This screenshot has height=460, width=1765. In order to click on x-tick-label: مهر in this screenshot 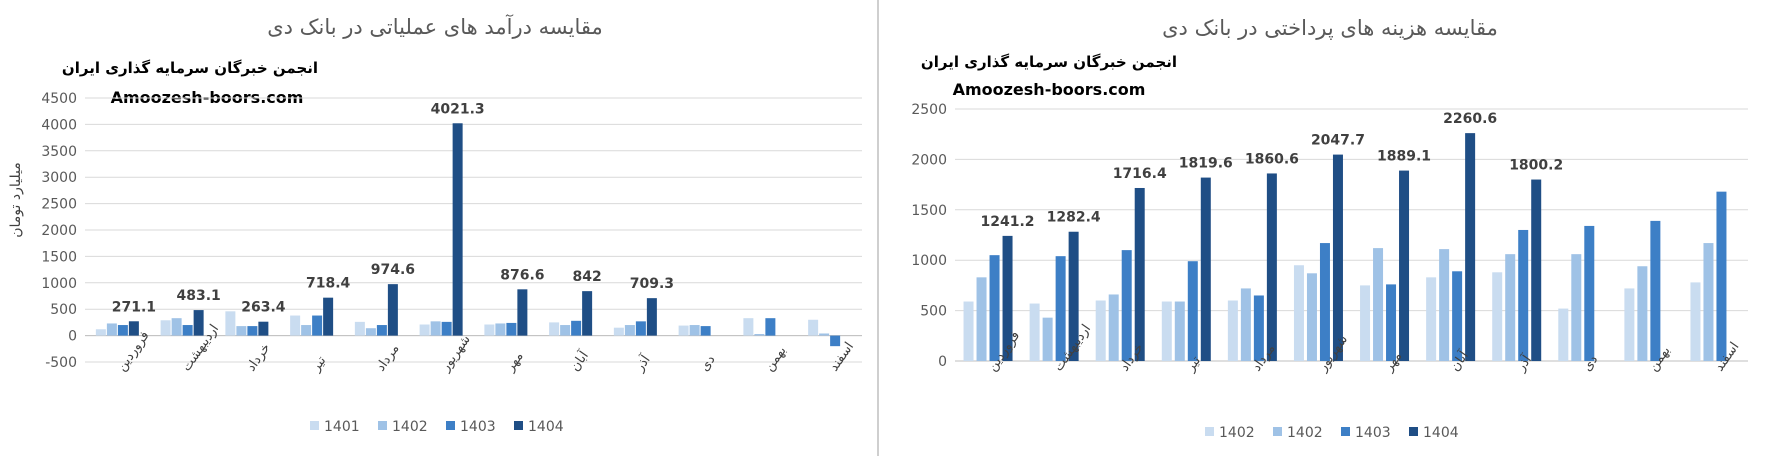, I will do `click(514, 362)`.